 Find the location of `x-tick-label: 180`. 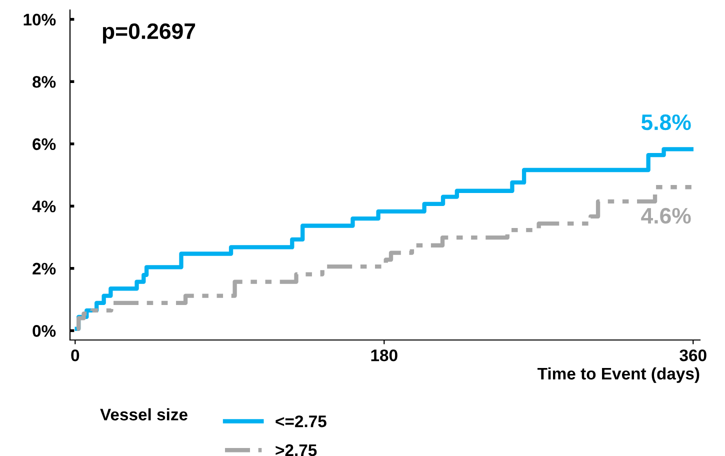

x-tick-label: 180 is located at coordinates (384, 355).